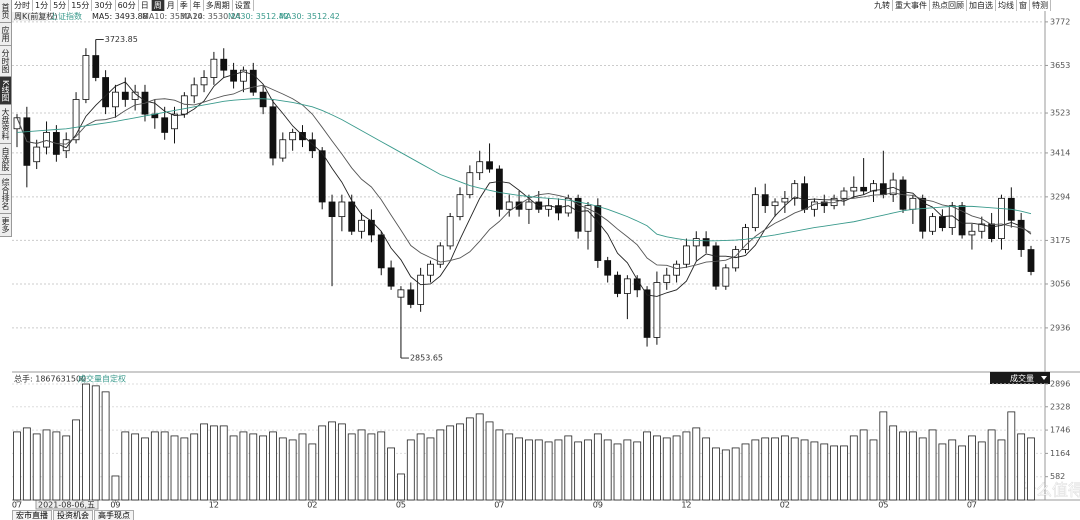 This screenshot has height=520, width=1080. I want to click on volume-selector-label: 成交量, so click(1022, 378).